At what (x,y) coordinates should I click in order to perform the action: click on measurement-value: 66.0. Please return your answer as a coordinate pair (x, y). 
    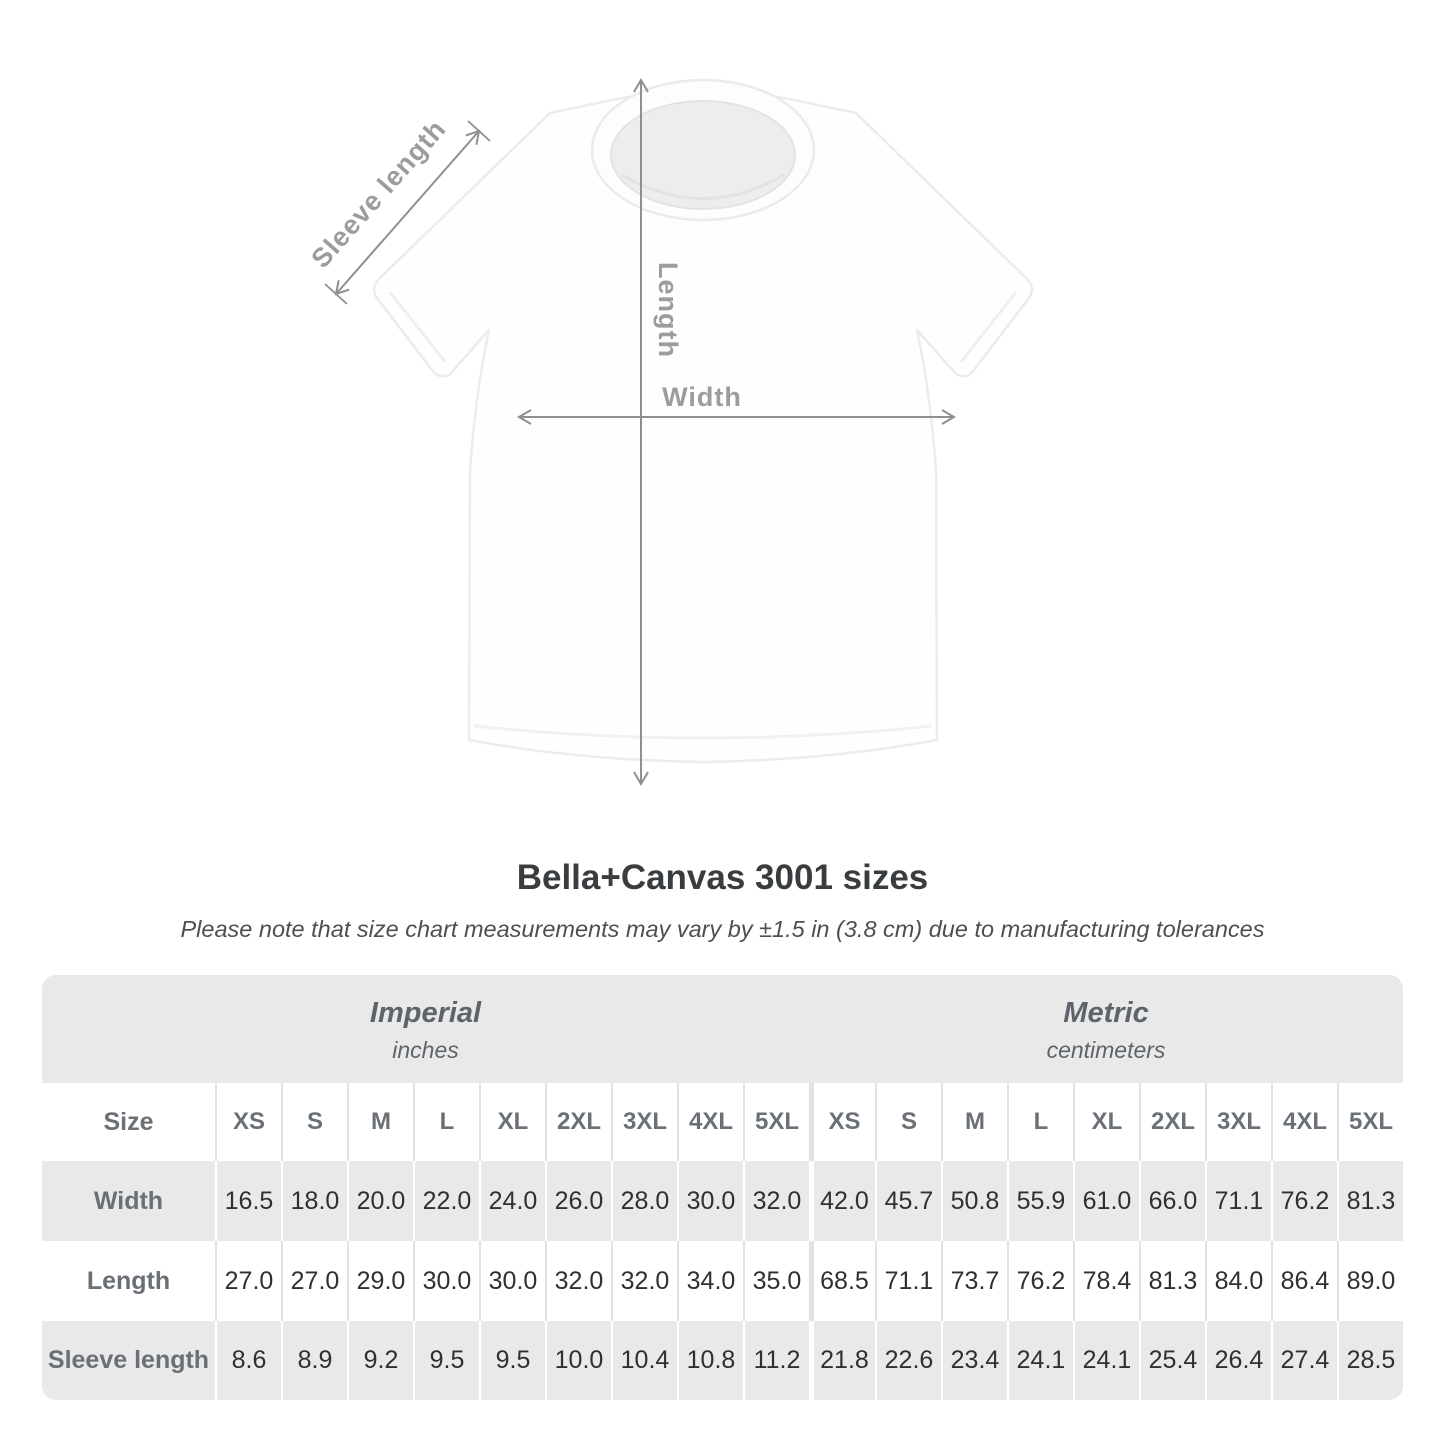
    Looking at the image, I should click on (1172, 1201).